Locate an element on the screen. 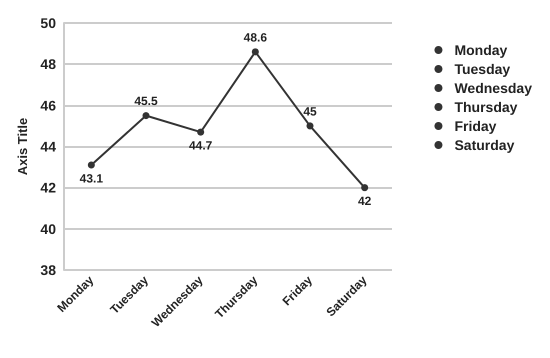 The width and height of the screenshot is (550, 358). data-label: 44.7 is located at coordinates (200, 145).